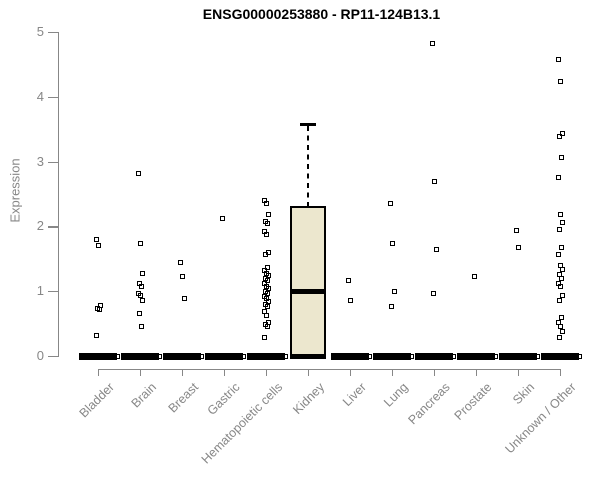 This screenshot has width=600, height=500. I want to click on upper-whisker, so click(308, 166).